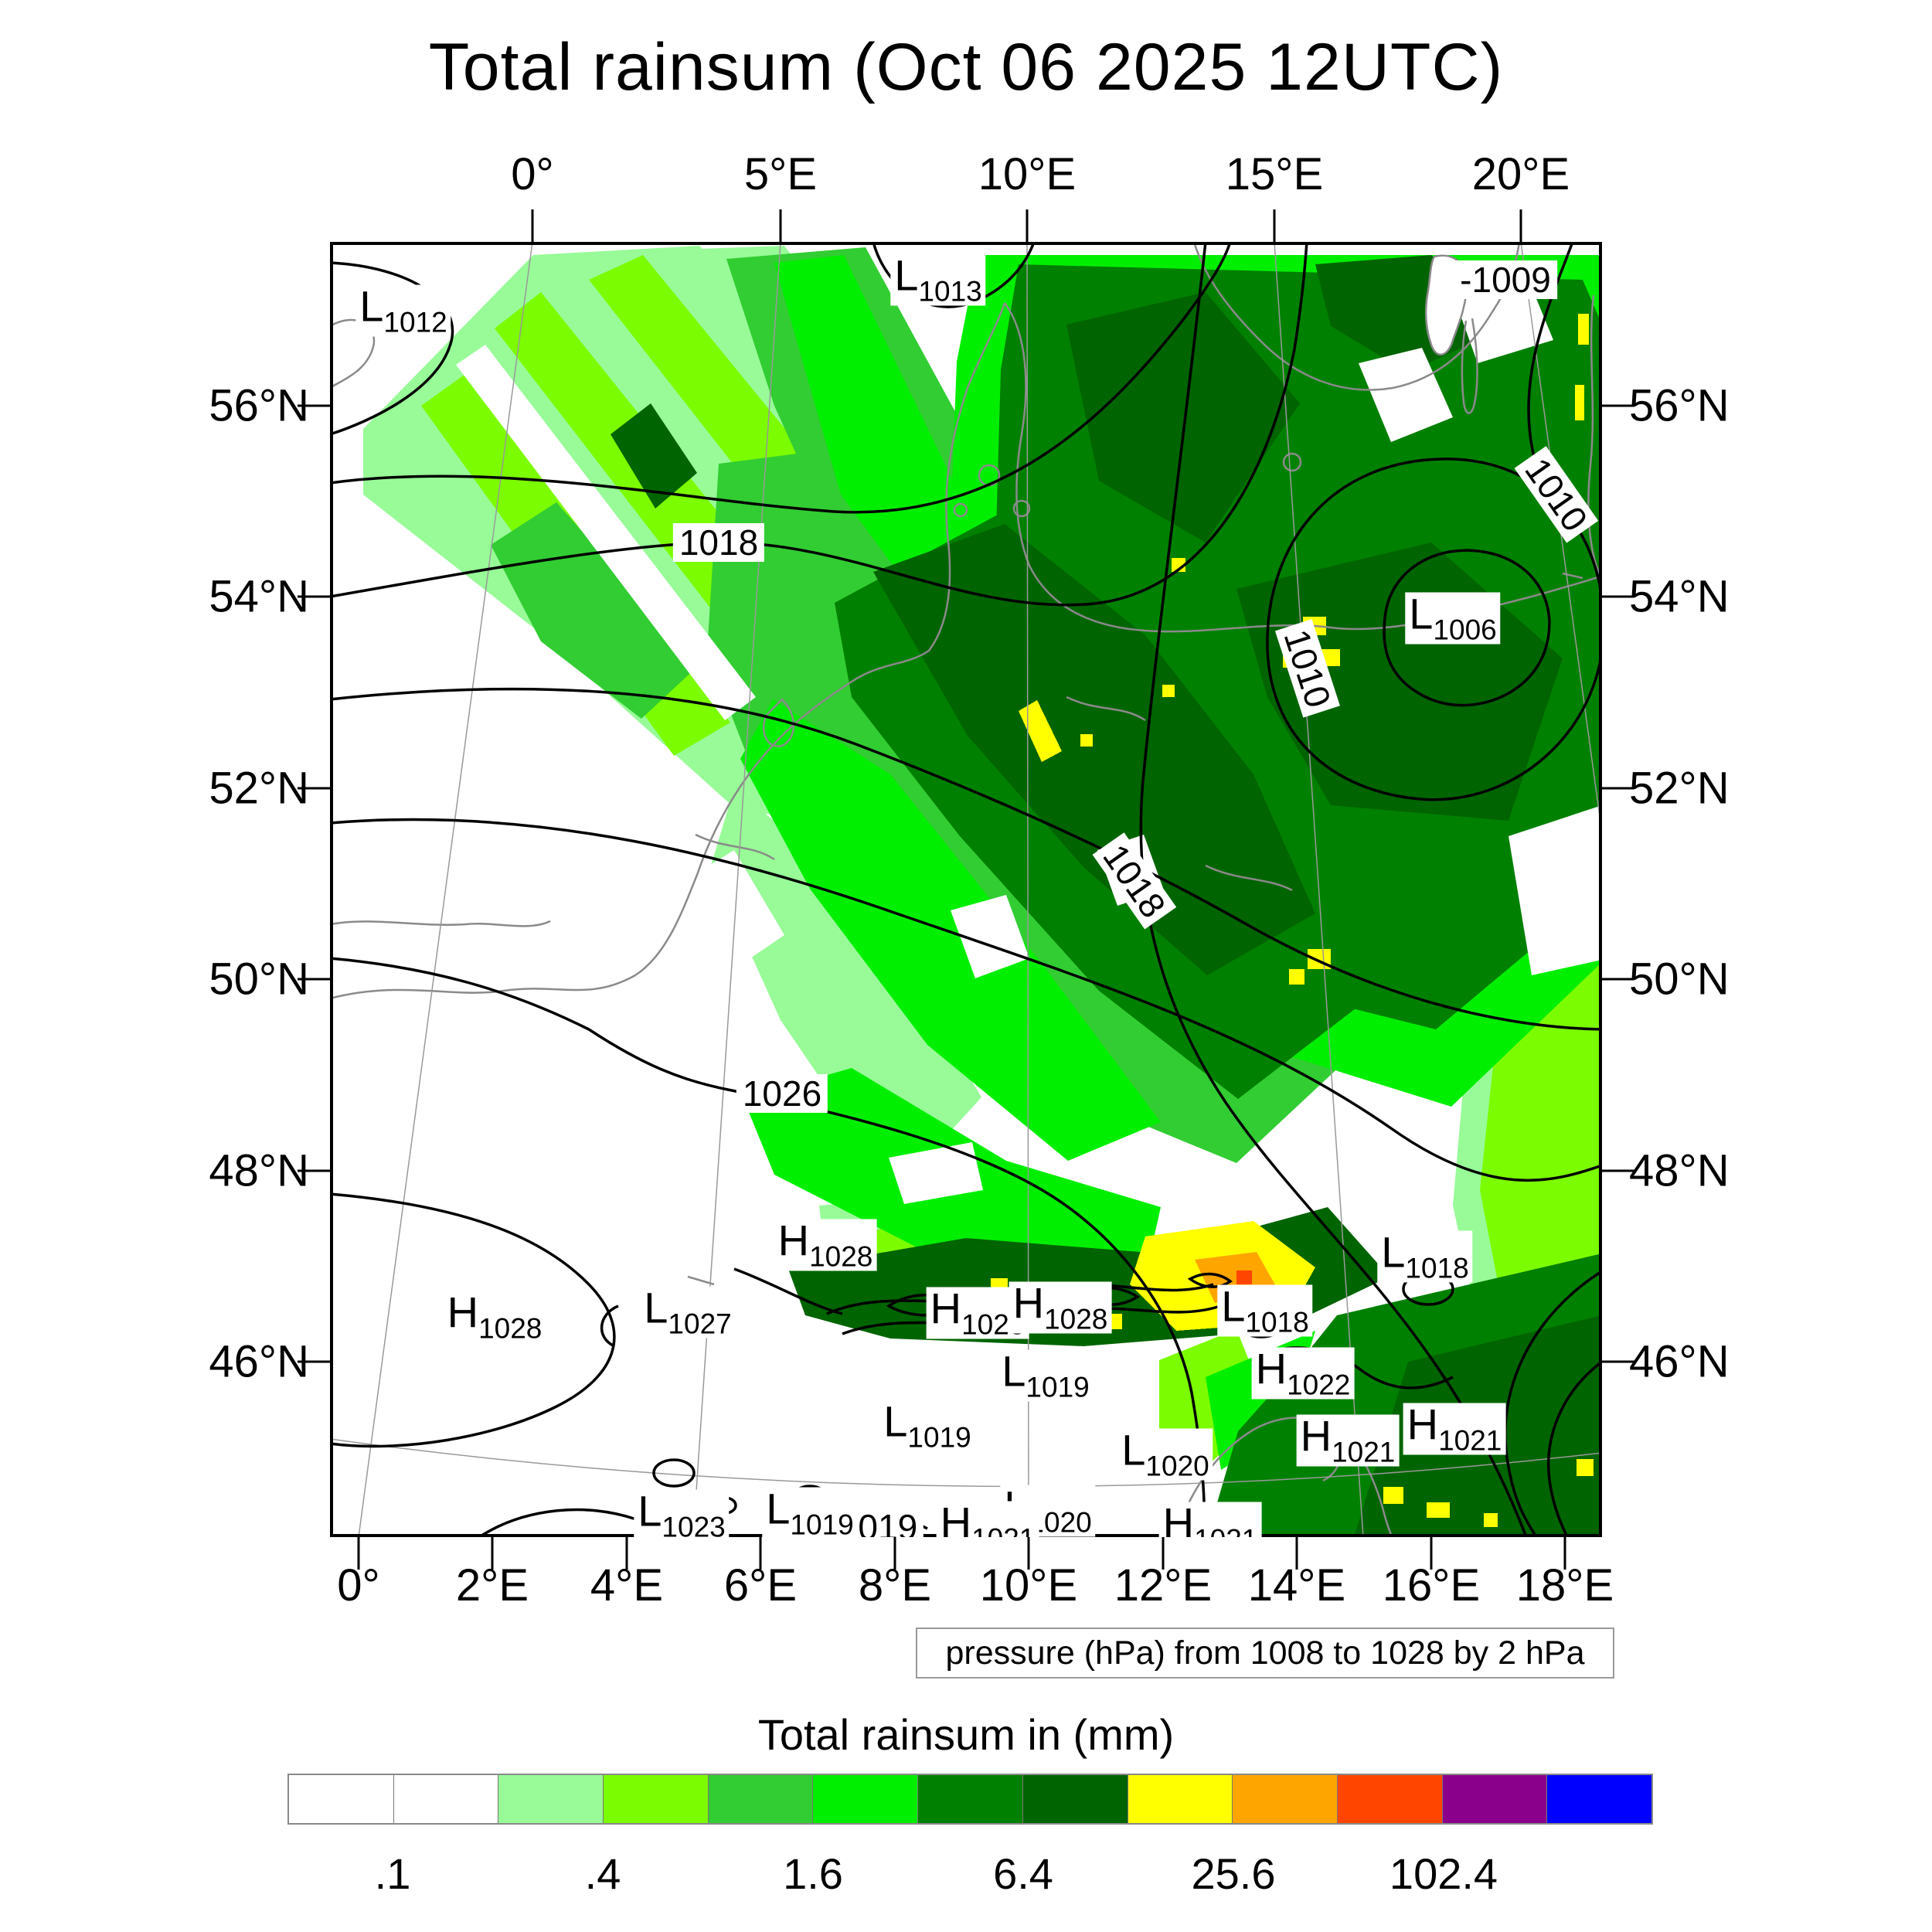 This screenshot has height=1932, width=1932. What do you see at coordinates (259, 979) in the screenshot?
I see `left-axis-label: 50°N` at bounding box center [259, 979].